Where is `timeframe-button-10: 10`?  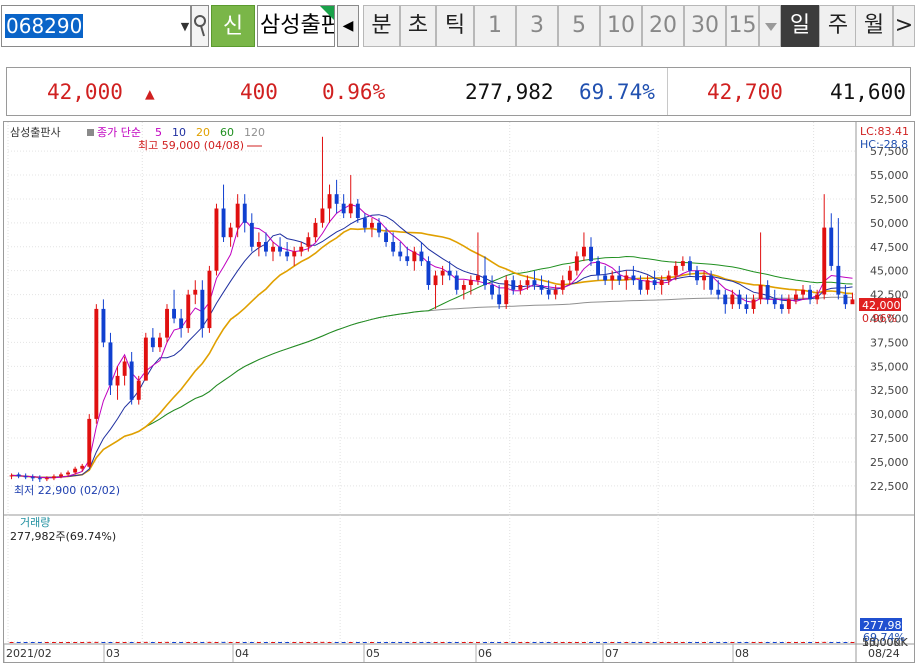
timeframe-button-10: 10 is located at coordinates (621, 26).